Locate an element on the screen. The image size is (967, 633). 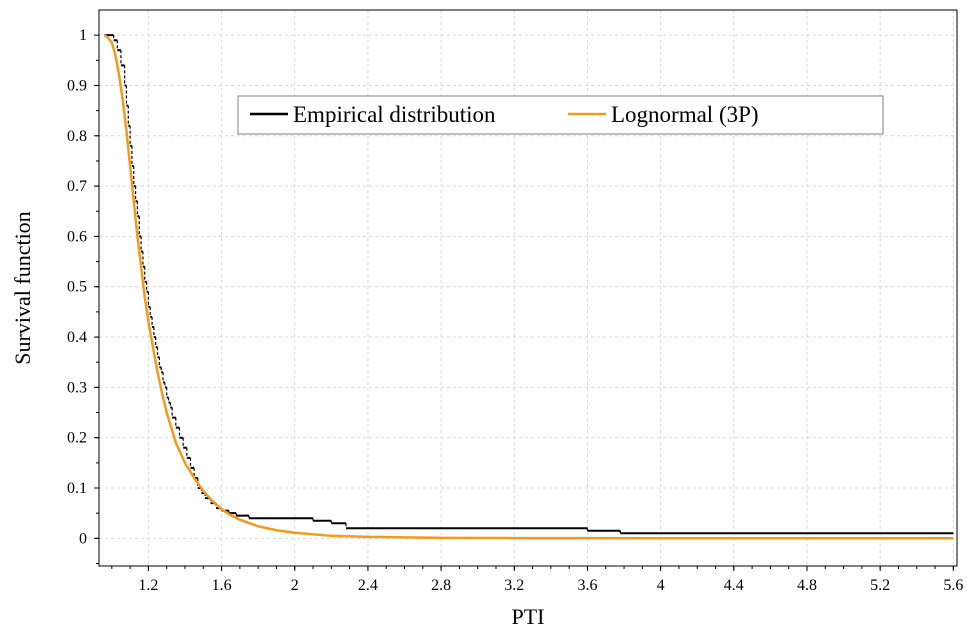
x-tick-label: 4 is located at coordinates (661, 585).